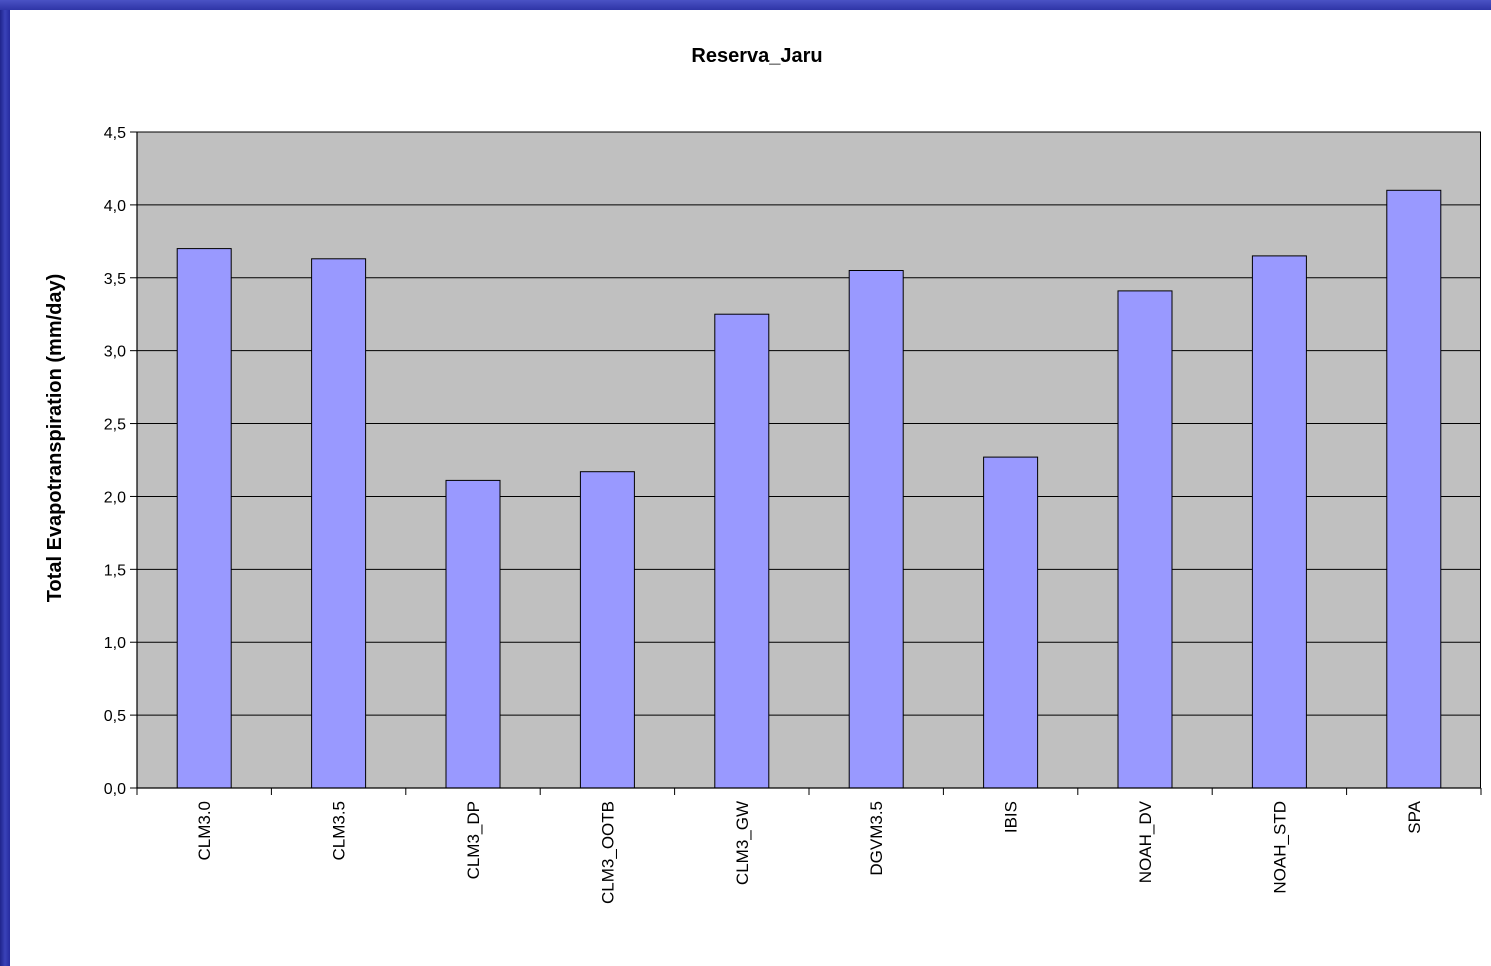  Describe the element at coordinates (1279, 522) in the screenshot. I see `bar-noah-std` at that location.